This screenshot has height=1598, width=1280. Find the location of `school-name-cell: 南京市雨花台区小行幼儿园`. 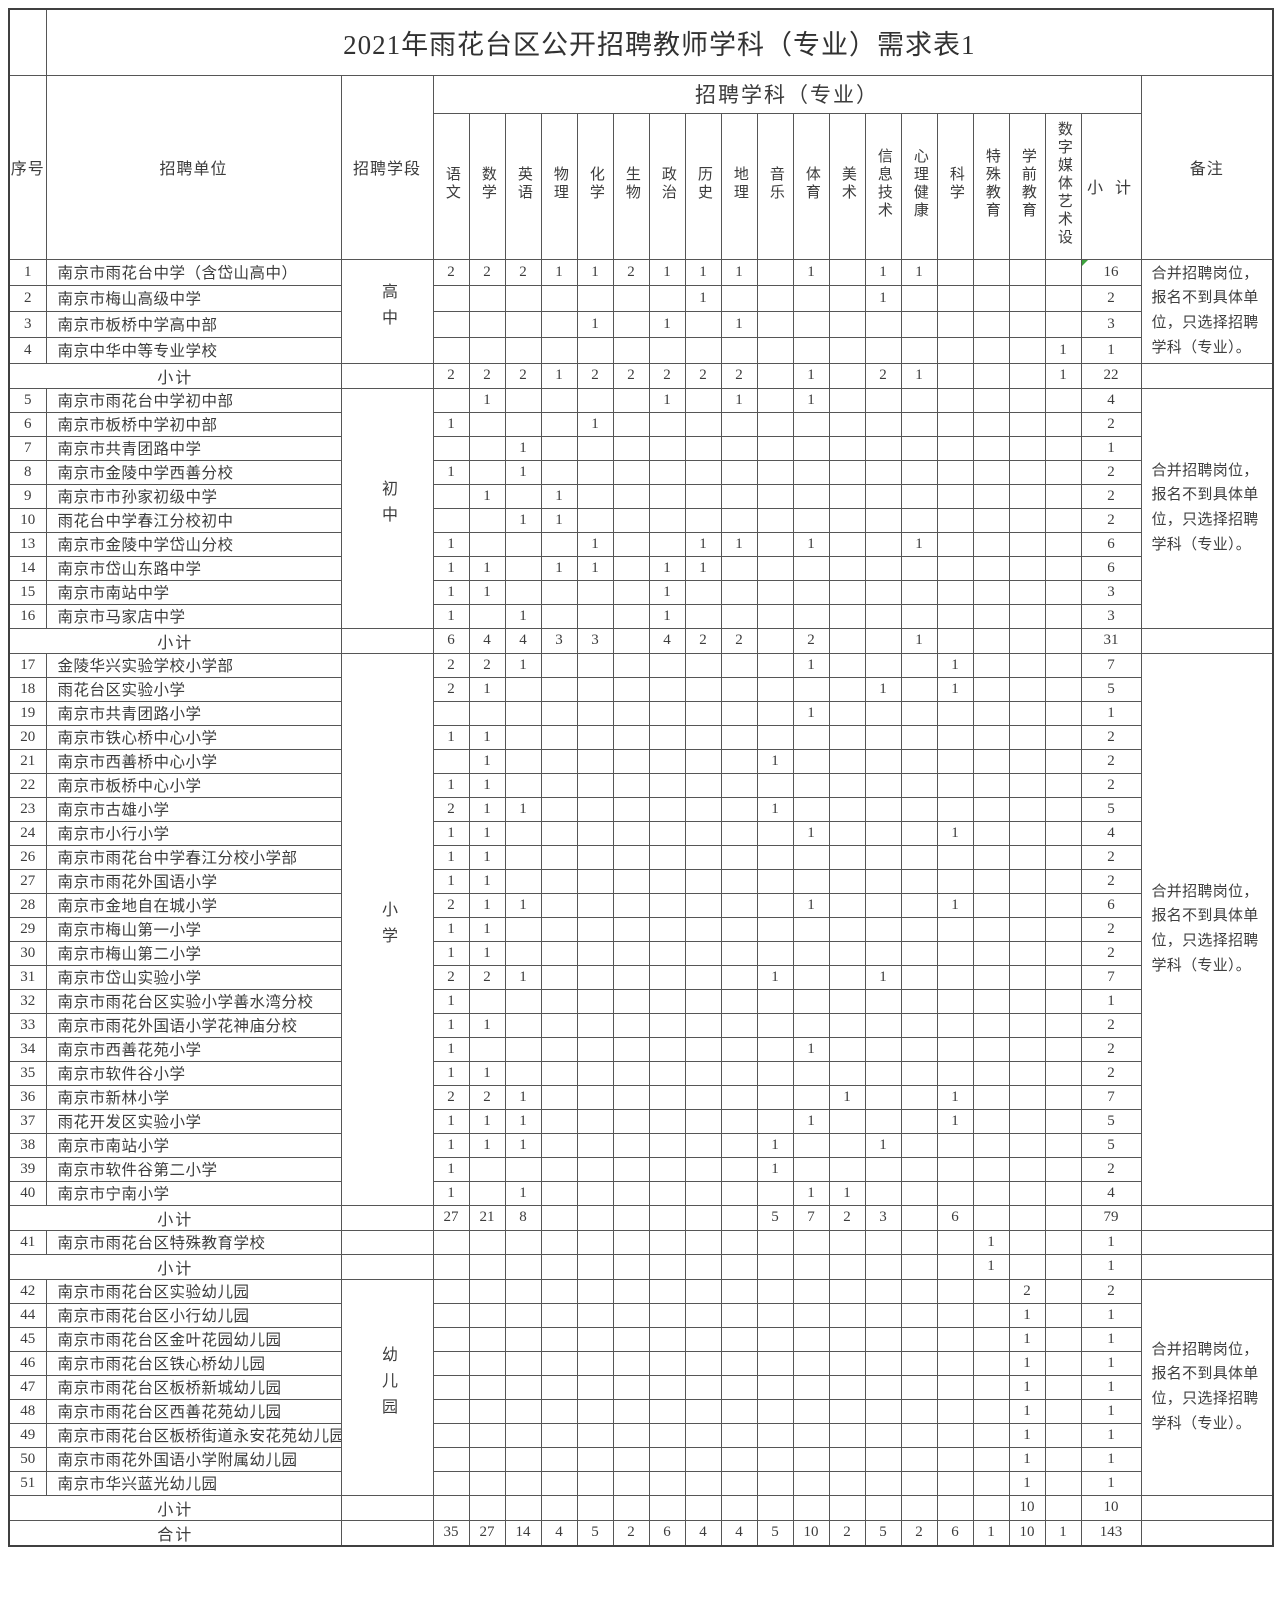

school-name-cell: 南京市雨花台区小行幼儿园 is located at coordinates (193, 1315).